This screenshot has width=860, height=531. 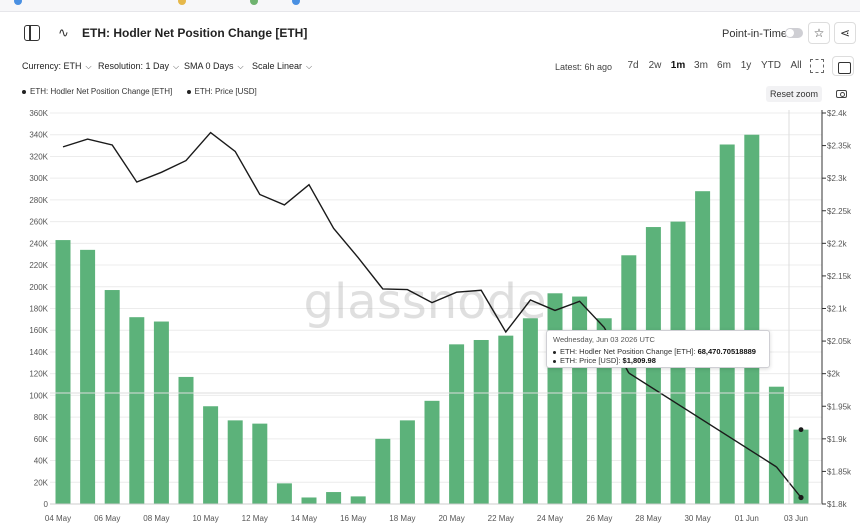 What do you see at coordinates (746, 65) in the screenshot?
I see `range-1y-button: 1y` at bounding box center [746, 65].